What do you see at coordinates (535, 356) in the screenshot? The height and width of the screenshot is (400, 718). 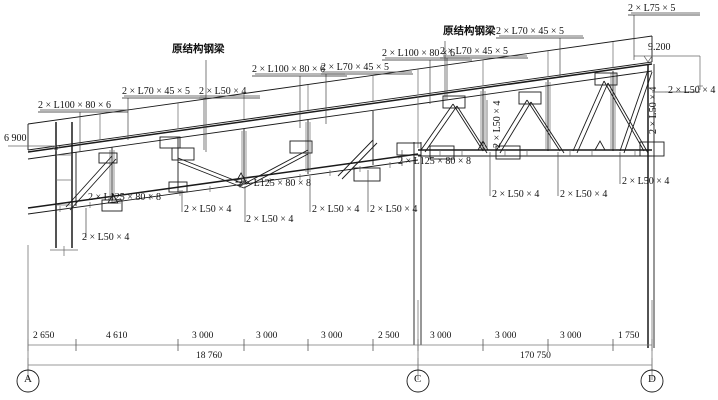 I see `dimension-total: 170 750` at bounding box center [535, 356].